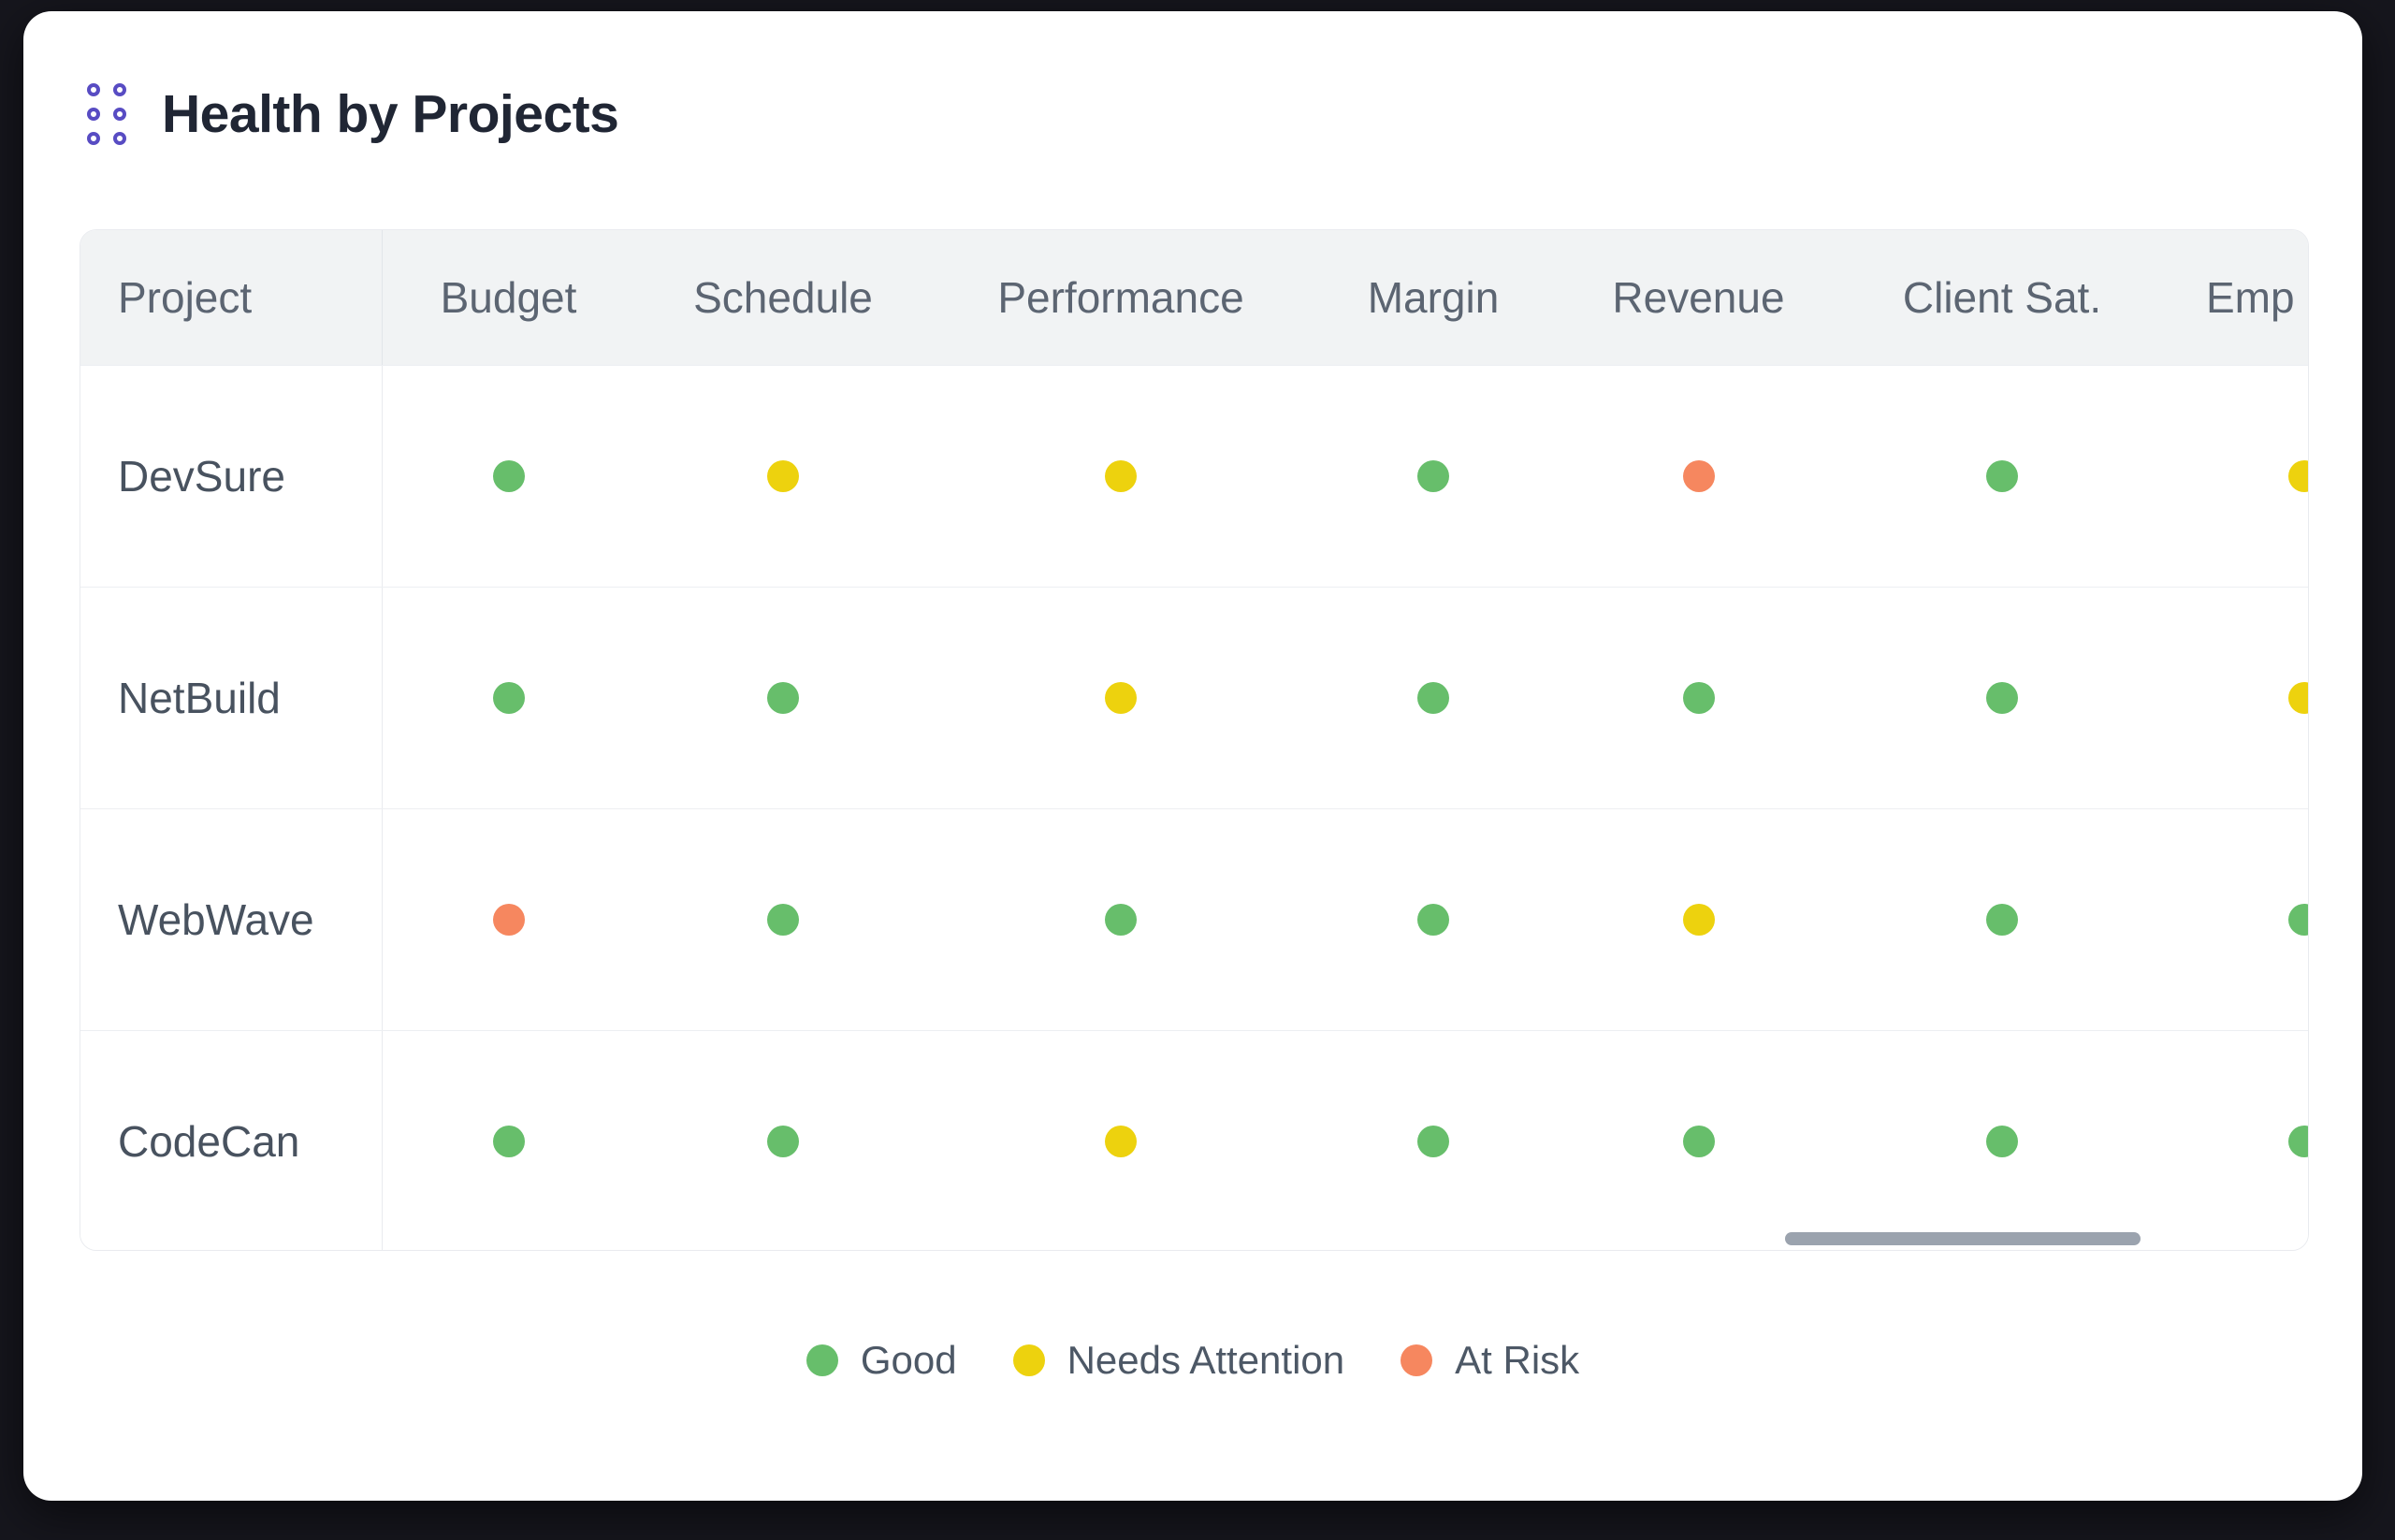  What do you see at coordinates (1963, 1239) in the screenshot?
I see `horizontal-scrollbar-thumb` at bounding box center [1963, 1239].